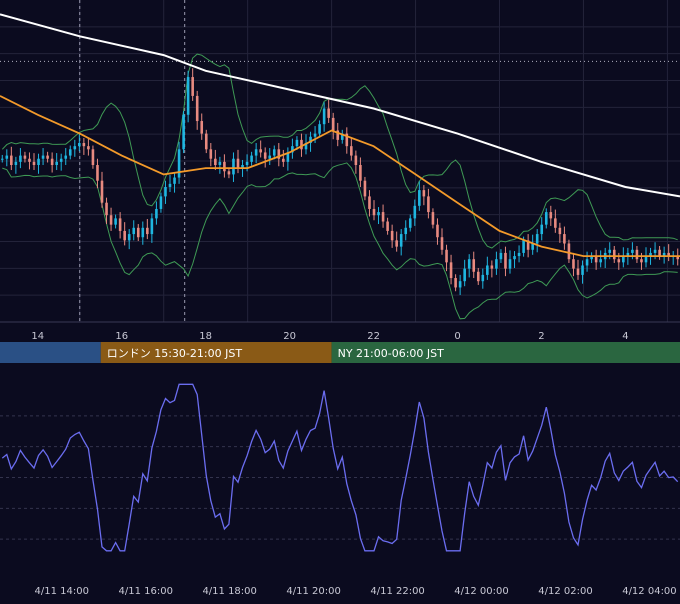 This screenshot has height=604, width=680. What do you see at coordinates (175, 353) in the screenshot?
I see `session-label: ロンドン 15:30-21:00 JST` at bounding box center [175, 353].